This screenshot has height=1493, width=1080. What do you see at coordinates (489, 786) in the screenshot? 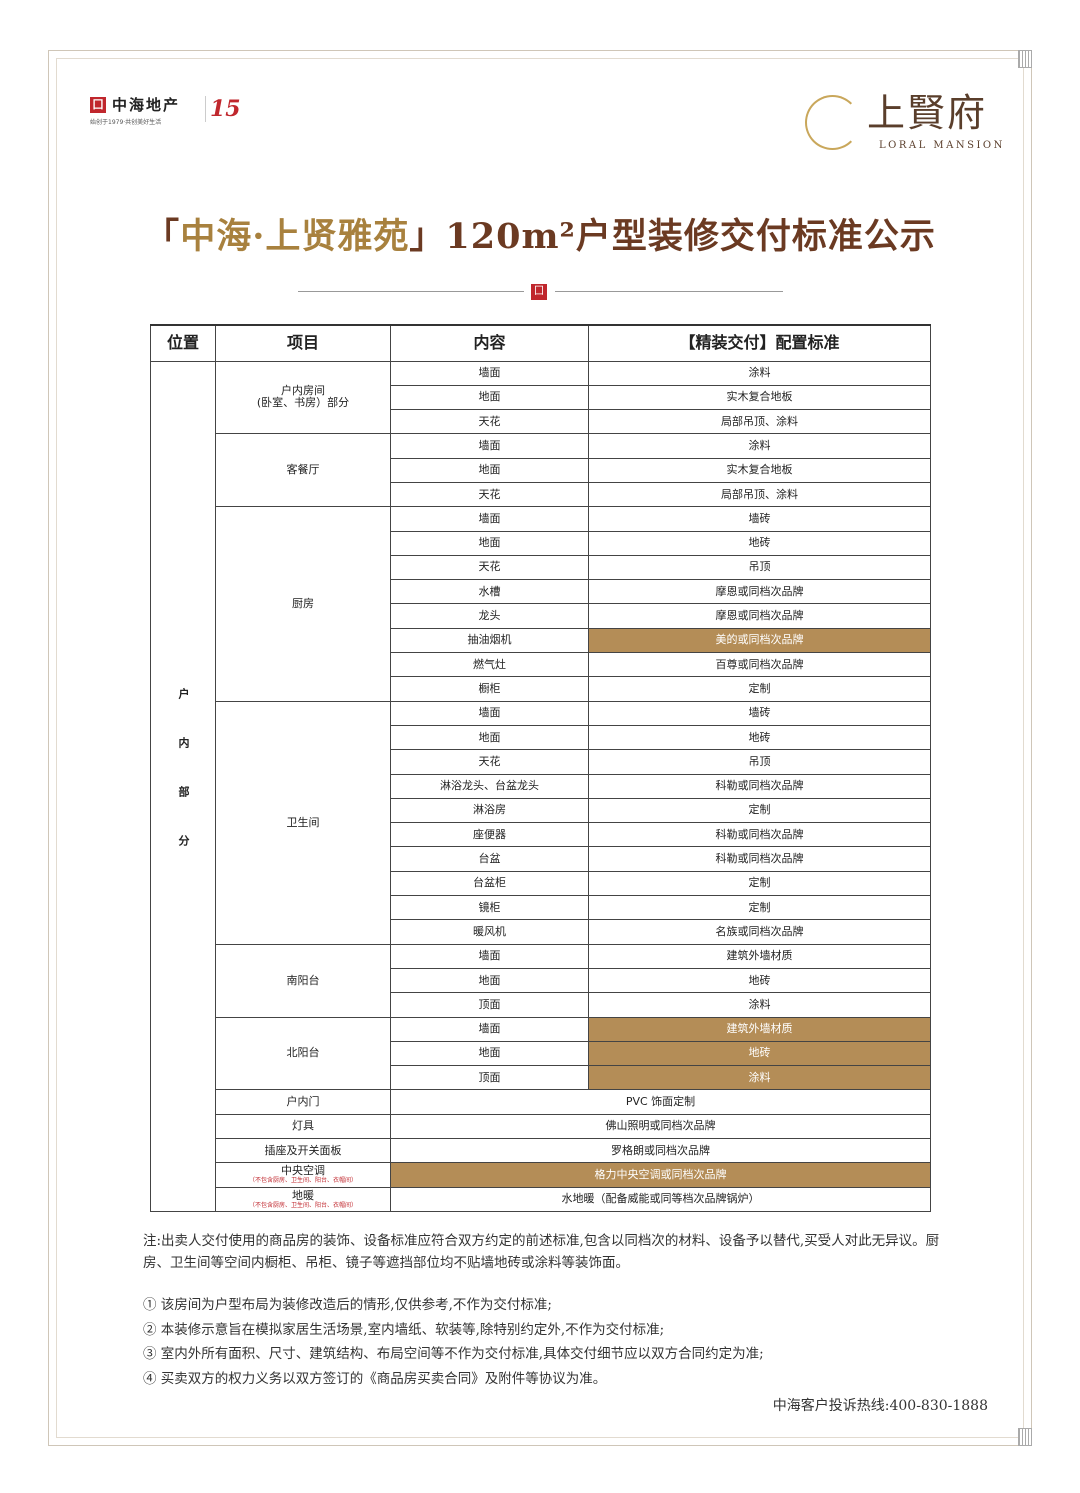
I see `item-name: 淋浴龙头、台盆龙头` at bounding box center [489, 786].